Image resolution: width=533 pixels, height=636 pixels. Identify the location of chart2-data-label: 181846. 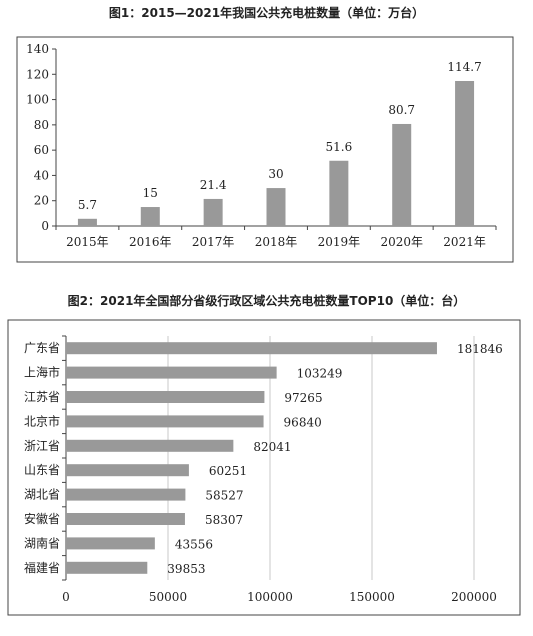
(480, 349).